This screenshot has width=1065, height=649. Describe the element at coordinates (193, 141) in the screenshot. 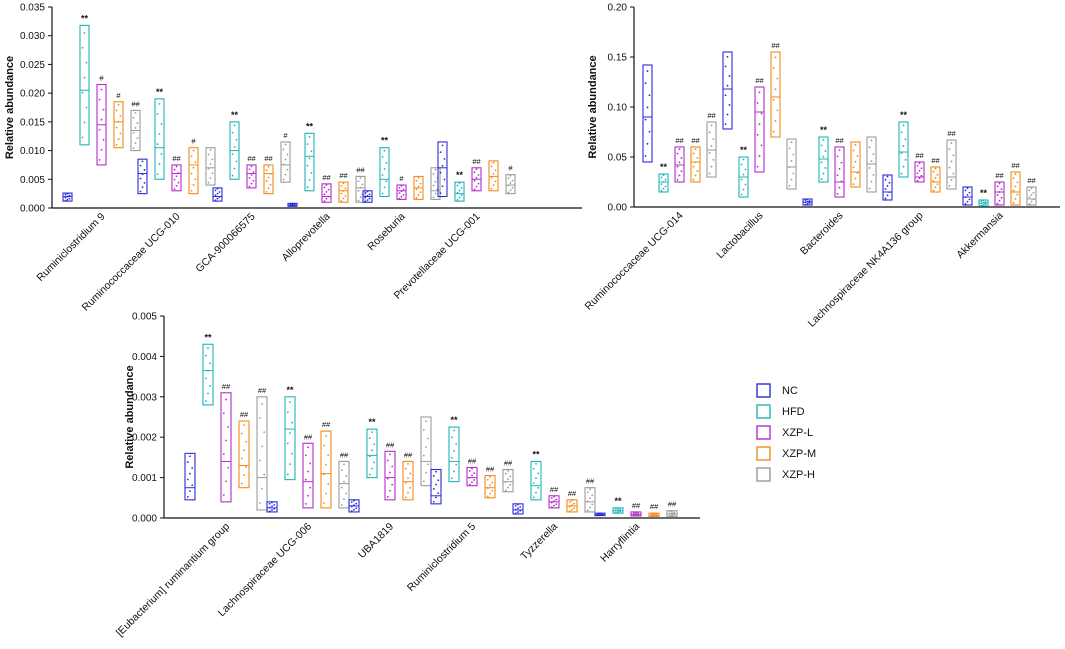

I see `significance-mark: #` at that location.